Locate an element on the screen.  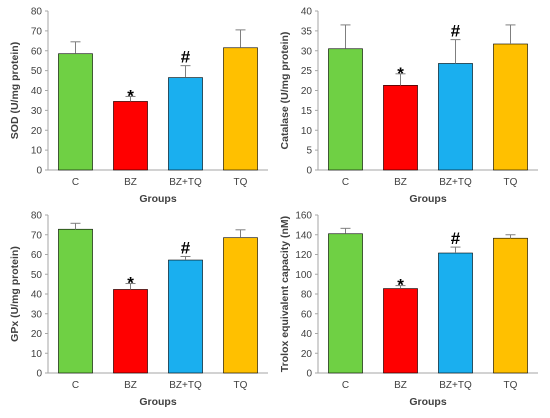
y-tick-label: 15 is located at coordinates (307, 111).